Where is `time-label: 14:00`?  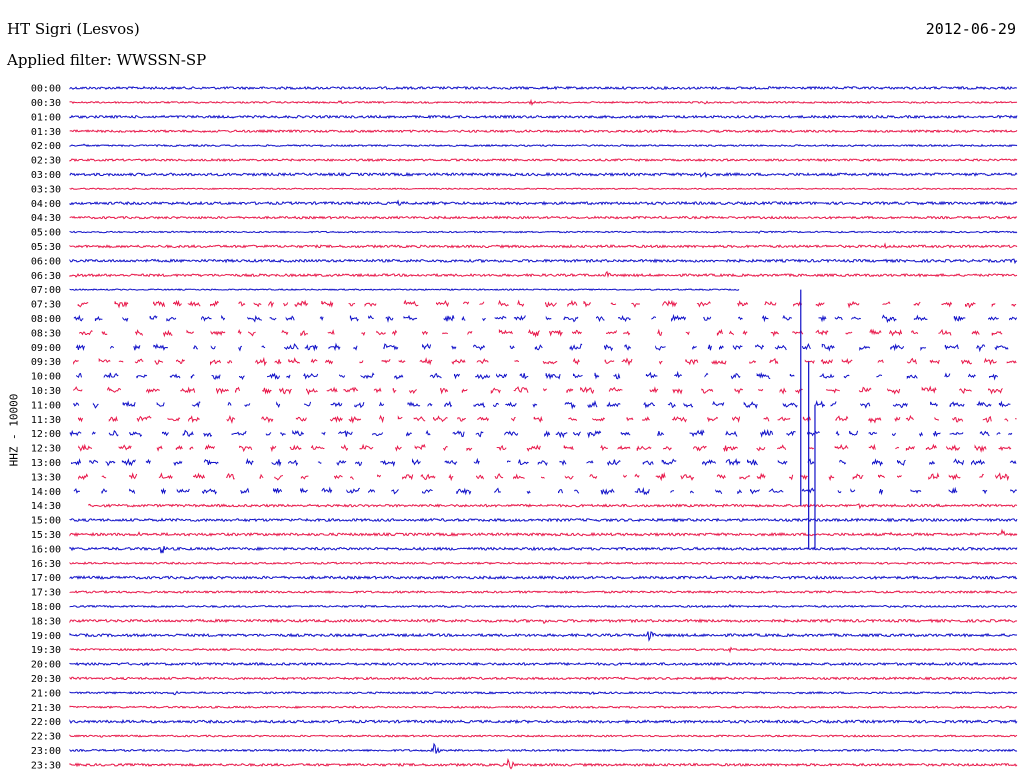
time-label: 14:00 is located at coordinates (46, 492).